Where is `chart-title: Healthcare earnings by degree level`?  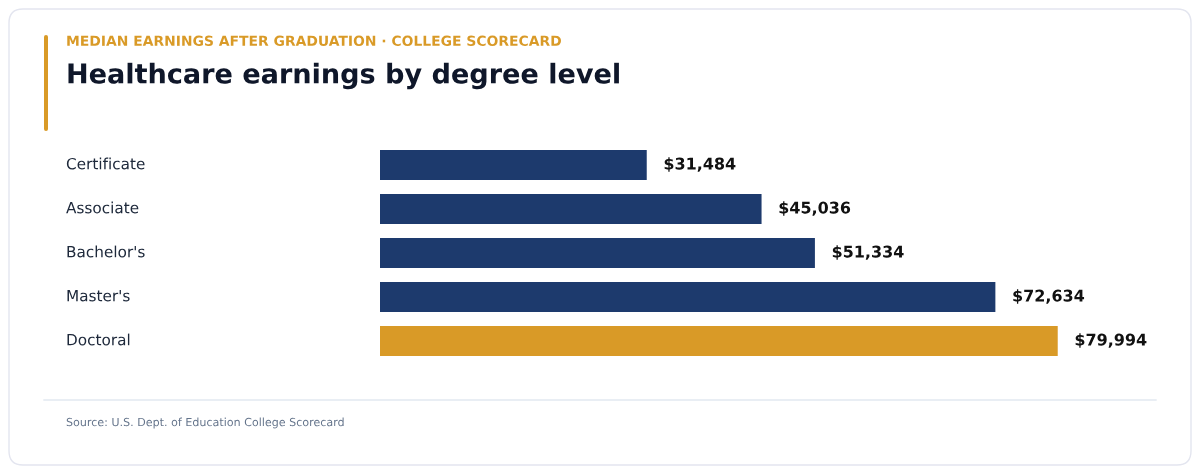 chart-title: Healthcare earnings by degree level is located at coordinates (343, 76).